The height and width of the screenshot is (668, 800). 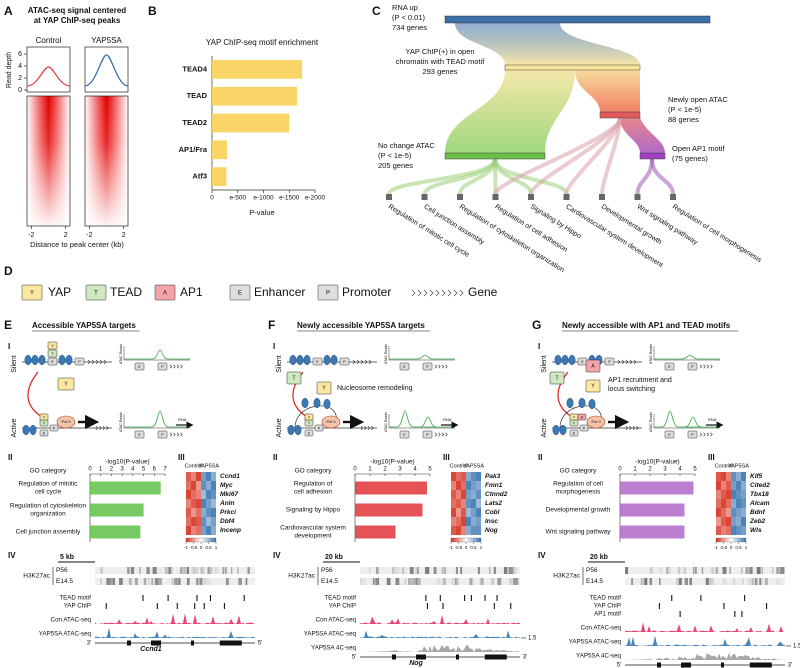 I want to click on y-tick-label: Cardiovascular system, so click(x=313, y=528).